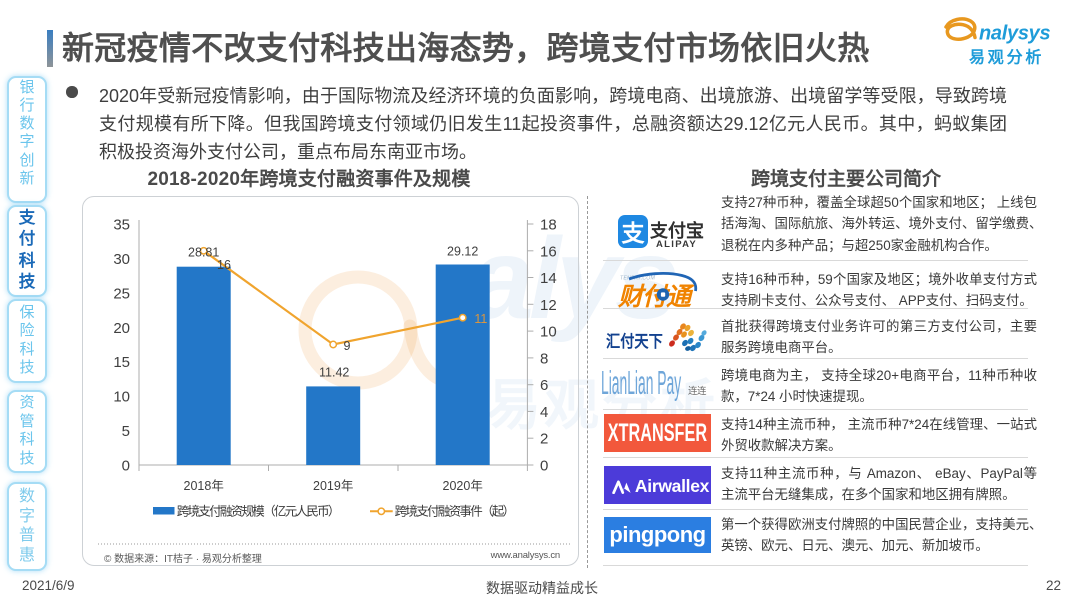 This screenshot has height=608, width=1080. Describe the element at coordinates (548, 278) in the screenshot. I see `svg-text: 14` at that location.